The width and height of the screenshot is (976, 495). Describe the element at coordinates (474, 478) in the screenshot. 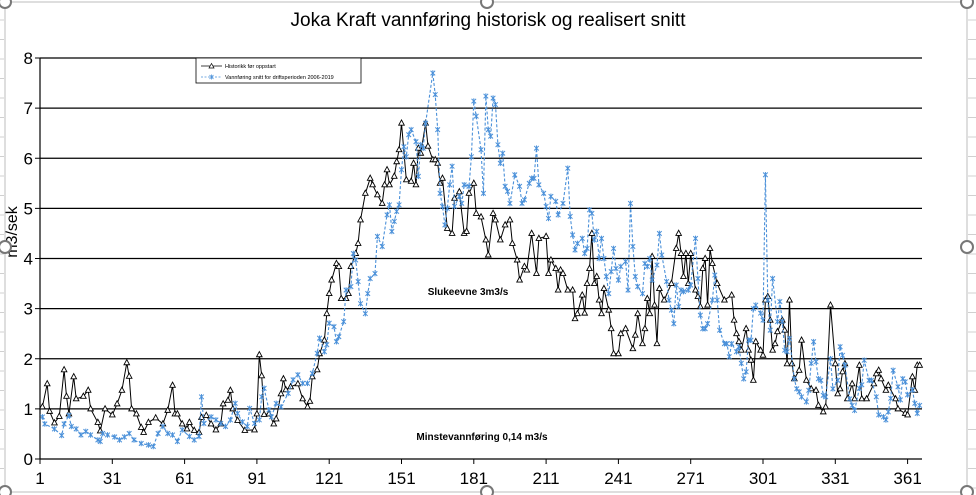

I see `x-tick-label: 181` at that location.